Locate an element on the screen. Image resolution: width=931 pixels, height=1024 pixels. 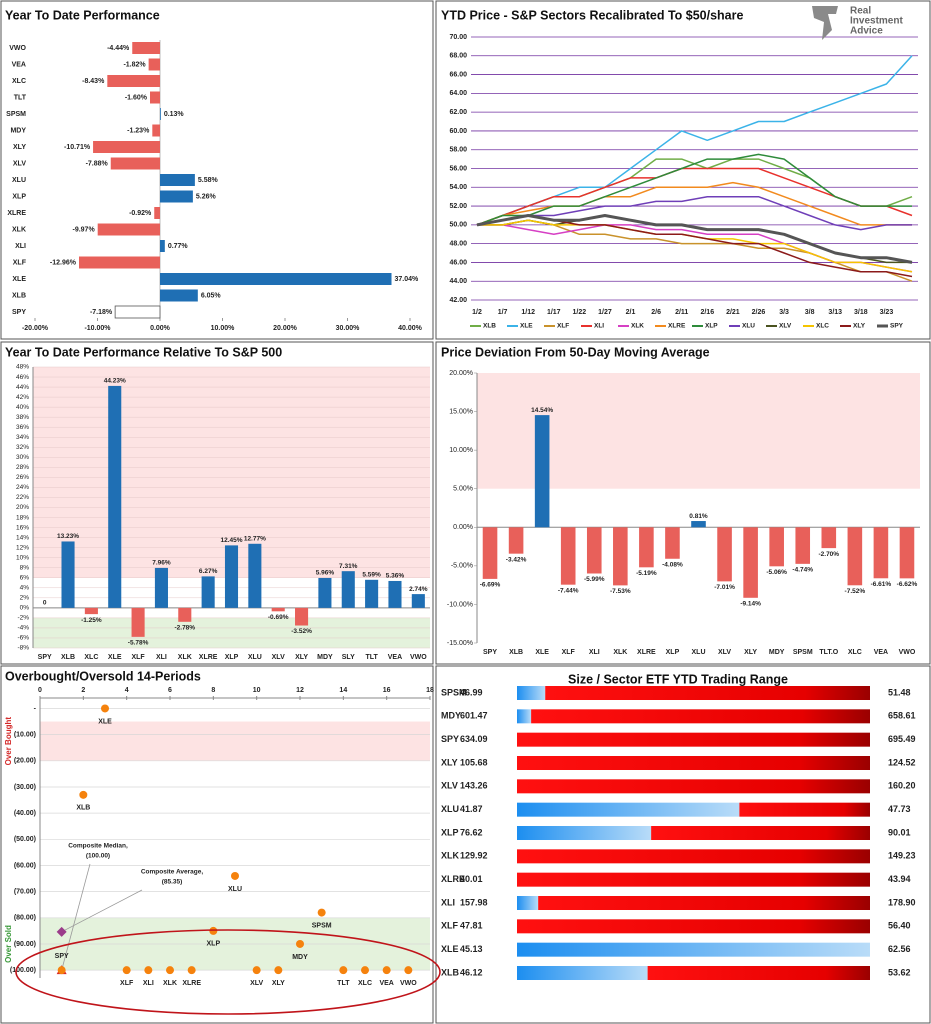
value-label: 37.04% is located at coordinates (407, 279).